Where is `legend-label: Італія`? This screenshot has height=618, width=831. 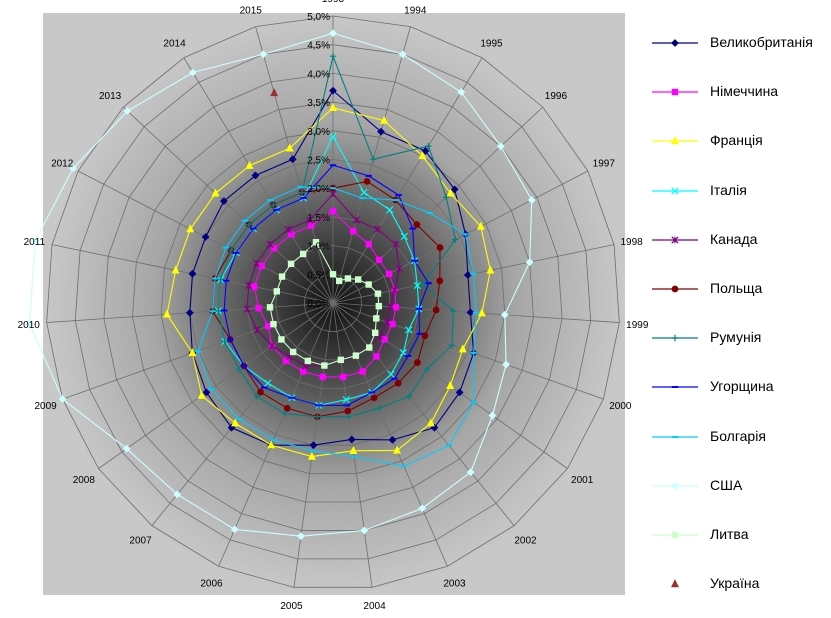 legend-label: Італія is located at coordinates (728, 189).